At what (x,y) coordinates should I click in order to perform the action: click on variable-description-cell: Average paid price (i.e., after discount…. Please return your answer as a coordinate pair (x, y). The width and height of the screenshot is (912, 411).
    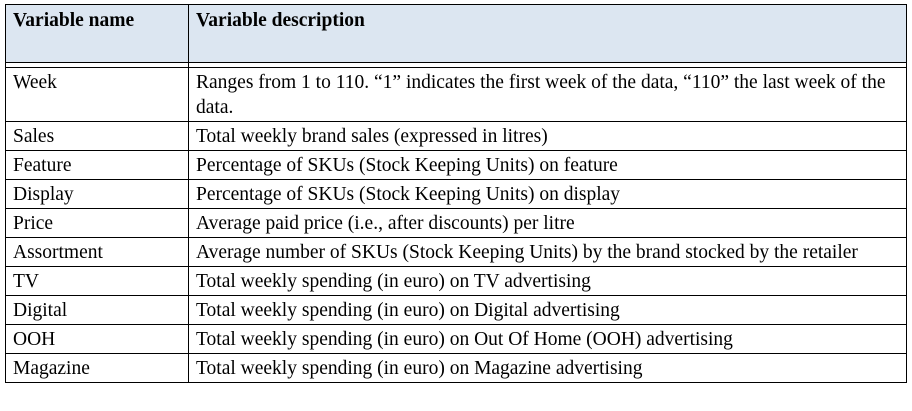
    Looking at the image, I should click on (547, 223).